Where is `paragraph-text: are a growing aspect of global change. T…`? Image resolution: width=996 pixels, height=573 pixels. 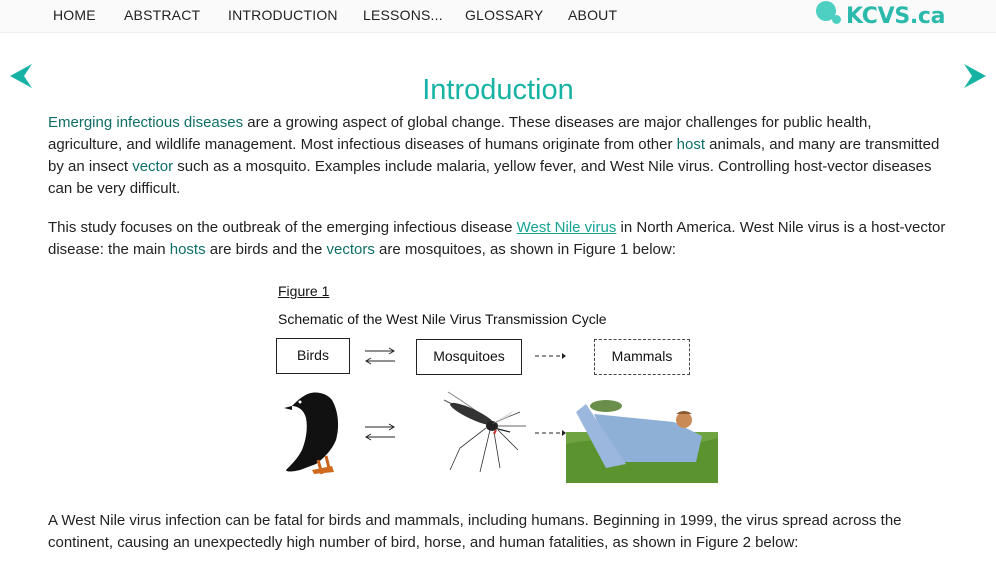
paragraph-text: are a growing aspect of global change. T… is located at coordinates (460, 133).